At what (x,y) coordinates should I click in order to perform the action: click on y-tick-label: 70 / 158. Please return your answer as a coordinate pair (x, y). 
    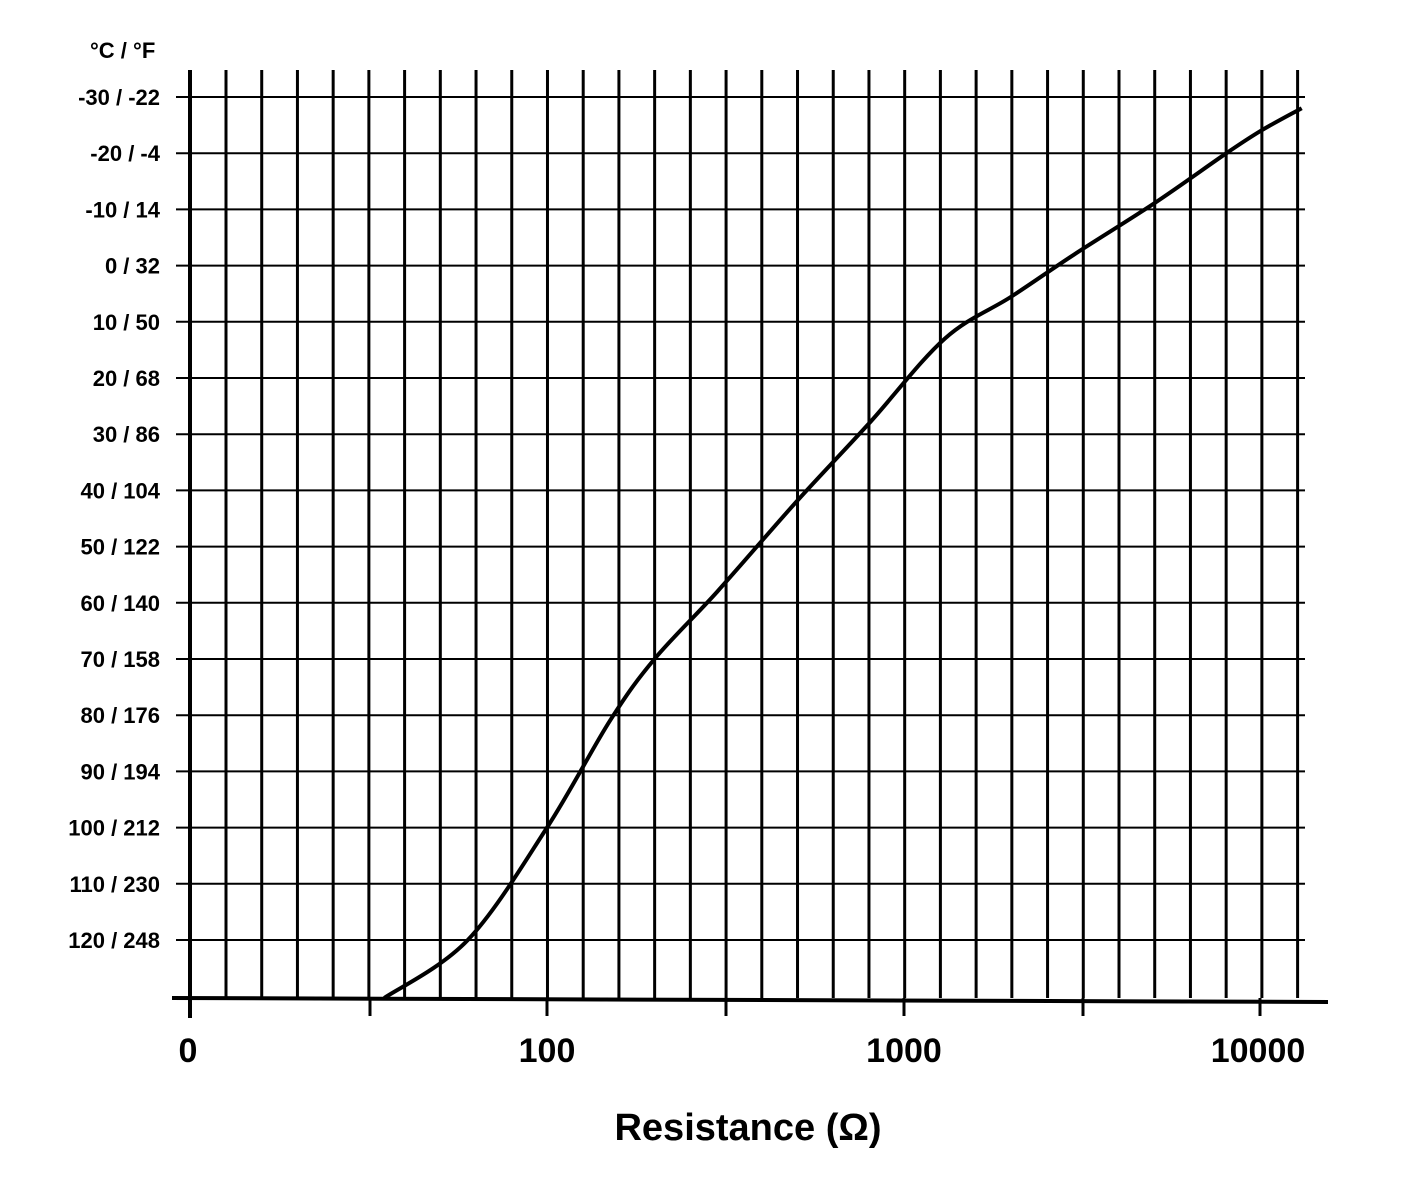
    Looking at the image, I should click on (120, 659).